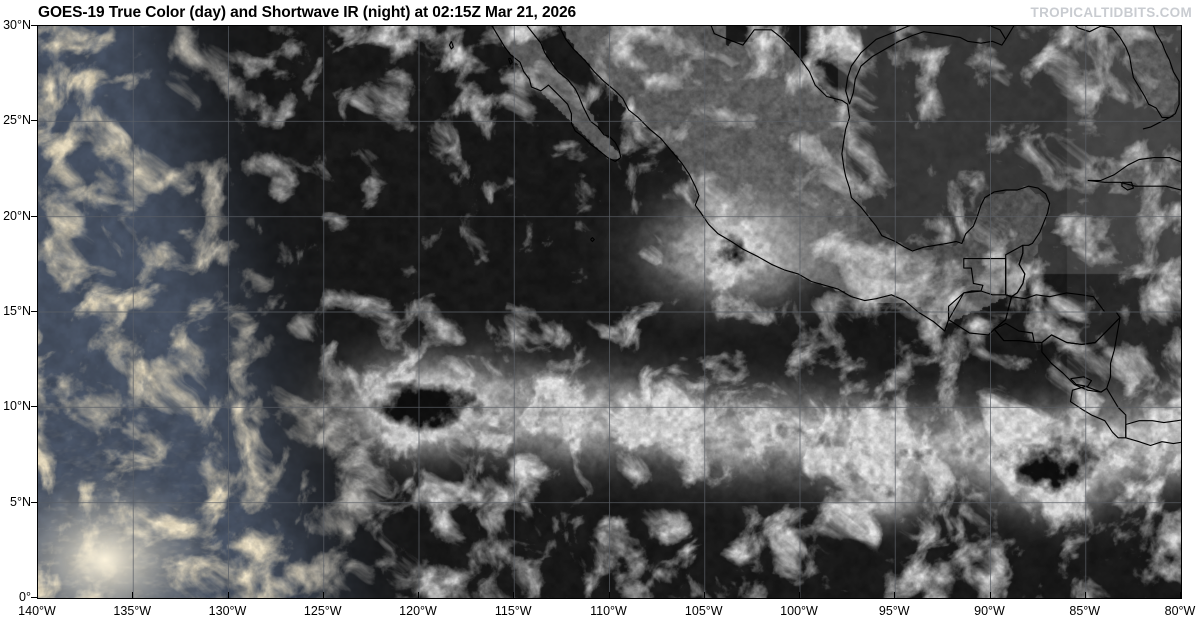 The width and height of the screenshot is (1200, 623). Describe the element at coordinates (17, 120) in the screenshot. I see `latitude-tick-label: 25°N` at that location.